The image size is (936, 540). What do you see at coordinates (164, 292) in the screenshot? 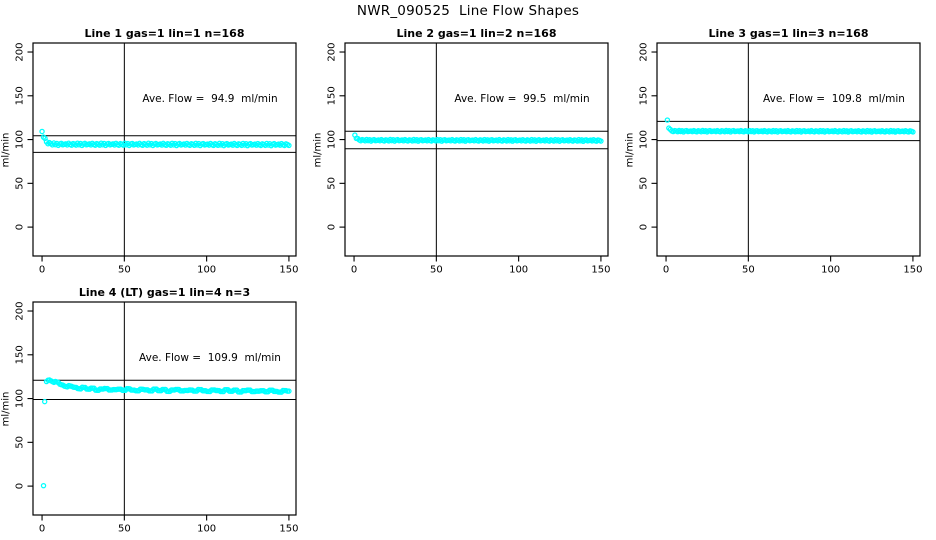
I see `subplot-title: Line 4 (LT) gas=1 lin=4 n=3` at bounding box center [164, 292].